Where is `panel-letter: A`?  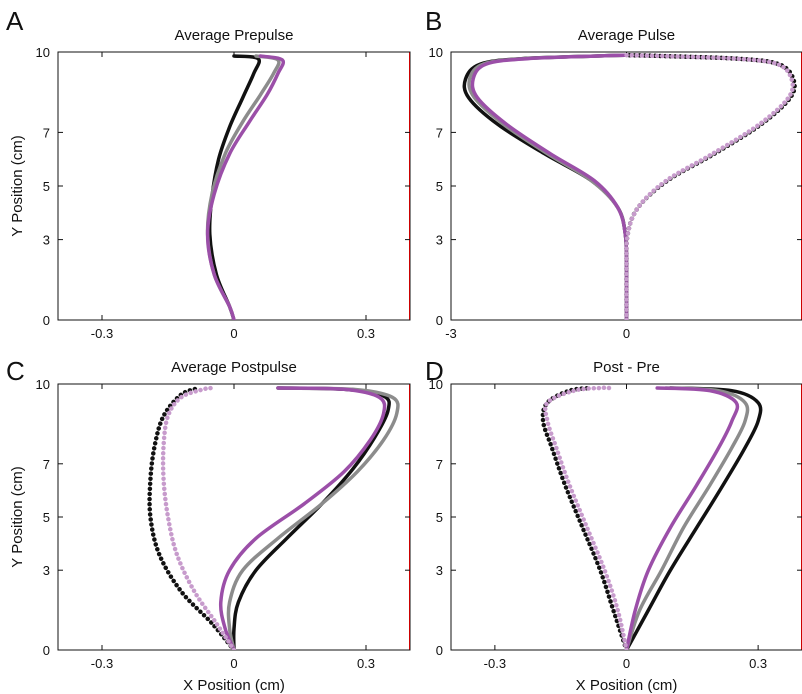 panel-letter: A is located at coordinates (15, 21).